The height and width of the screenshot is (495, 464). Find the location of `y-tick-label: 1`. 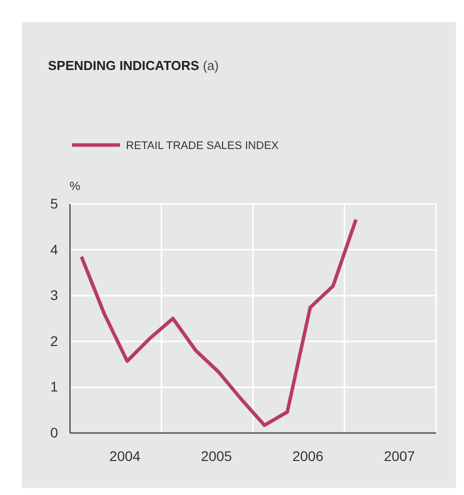

y-tick-label: 1 is located at coordinates (54, 386).